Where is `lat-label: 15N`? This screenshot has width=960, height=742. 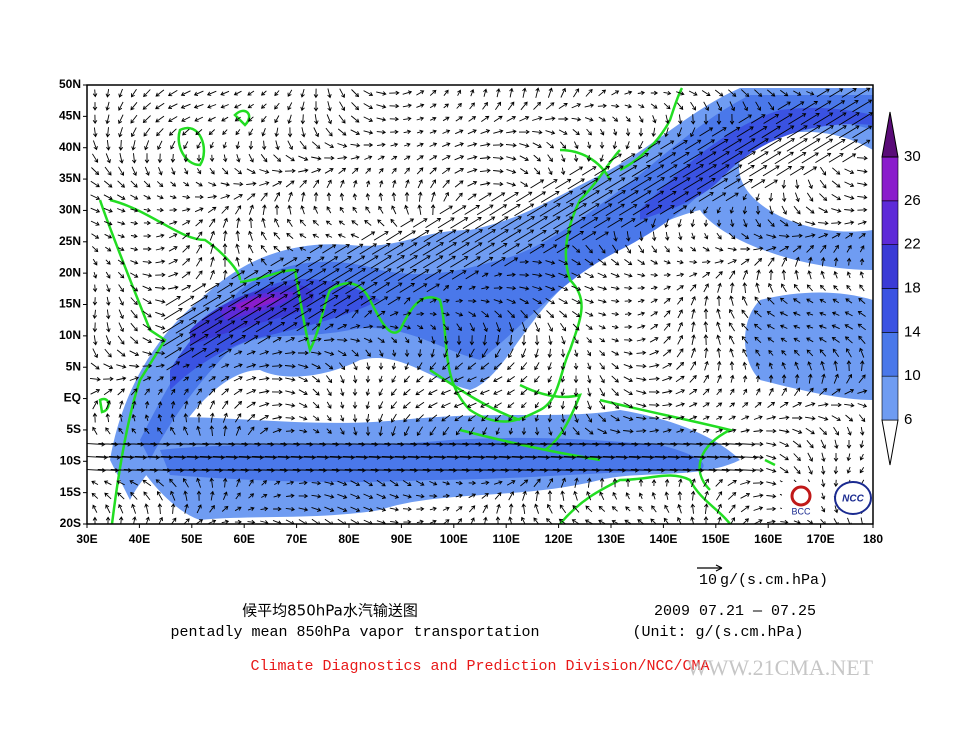
lat-label: 15N is located at coordinates (70, 304).